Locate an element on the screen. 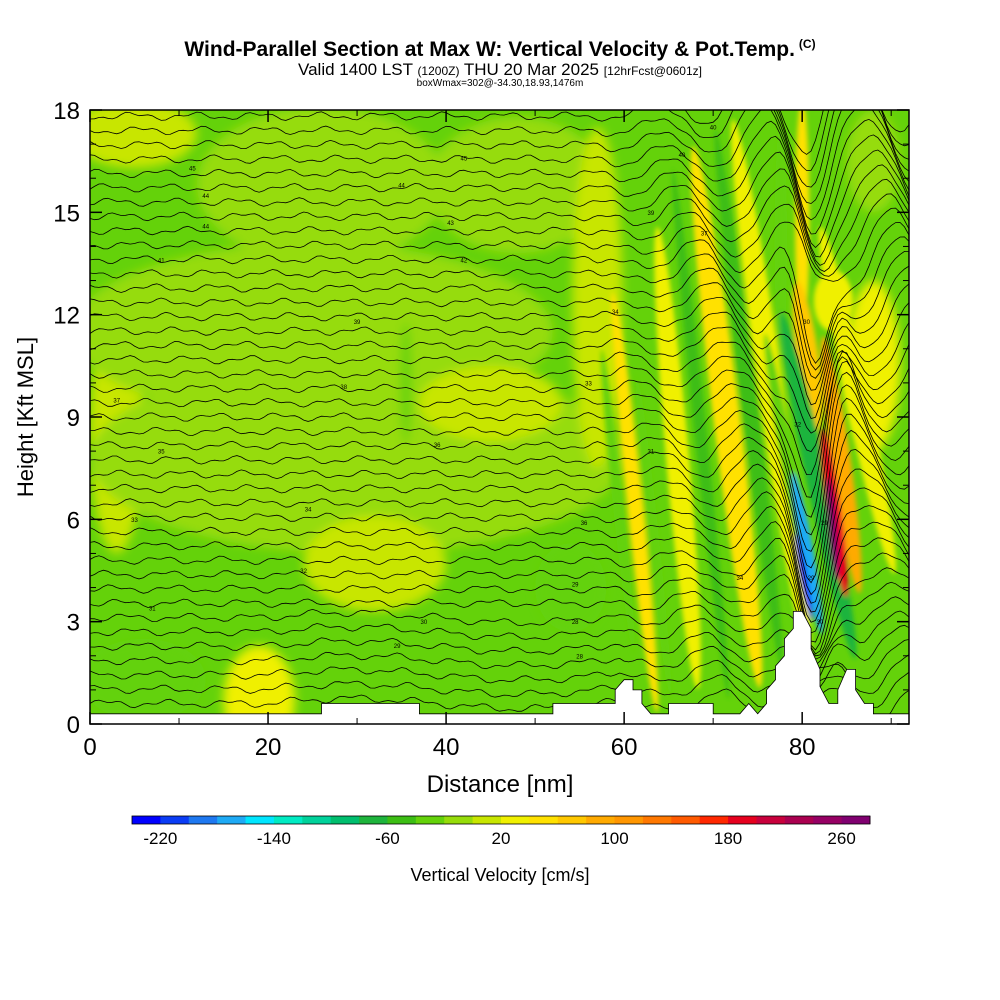 The height and width of the screenshot is (1000, 1000). colorbar-tick-label: 260 is located at coordinates (841, 838).